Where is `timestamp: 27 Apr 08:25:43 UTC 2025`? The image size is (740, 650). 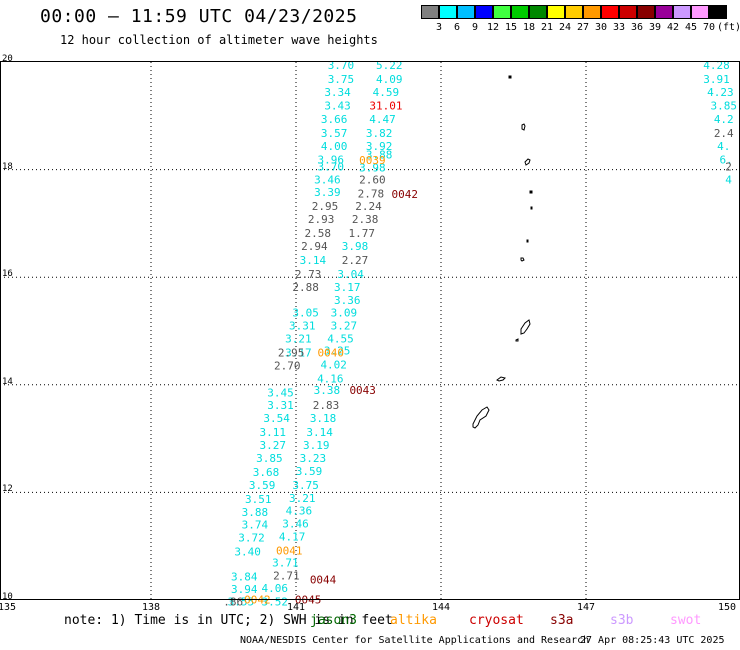
timestamp: 27 Apr 08:25:43 UTC 2025 is located at coordinates (652, 640).